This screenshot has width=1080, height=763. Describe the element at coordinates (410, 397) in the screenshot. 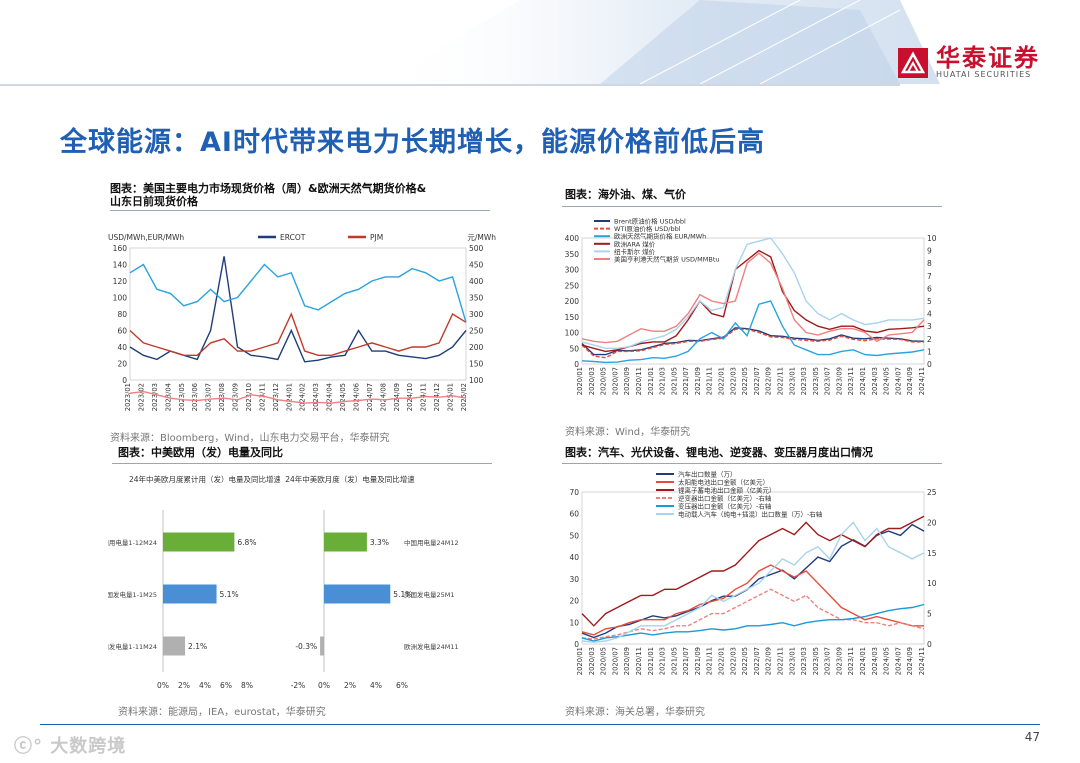

I see `x-tick-label: 2024/10` at that location.